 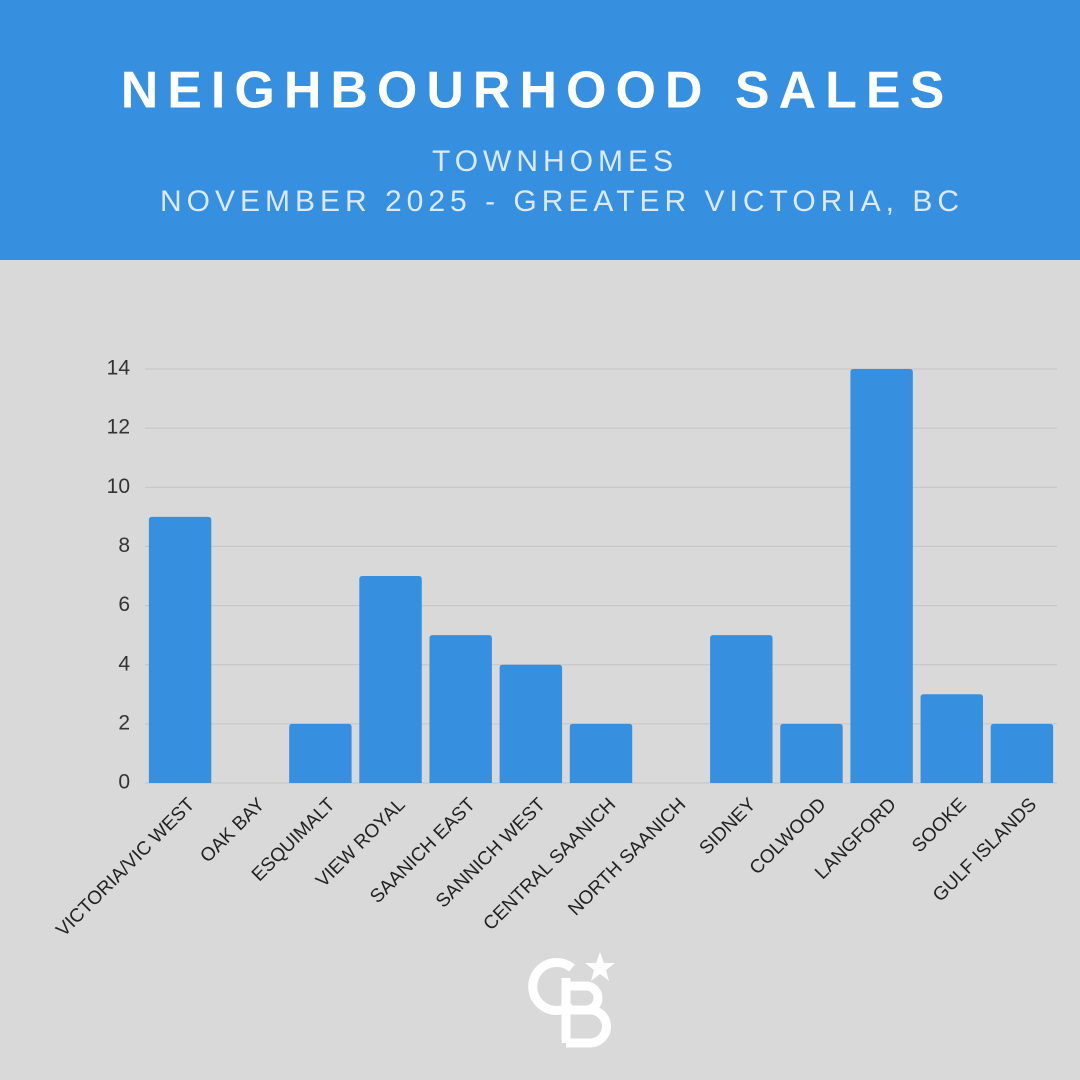 I want to click on subtitle: NOVEMBER 2025 - GREATER VICTORIA, BC, so click(x=562, y=201).